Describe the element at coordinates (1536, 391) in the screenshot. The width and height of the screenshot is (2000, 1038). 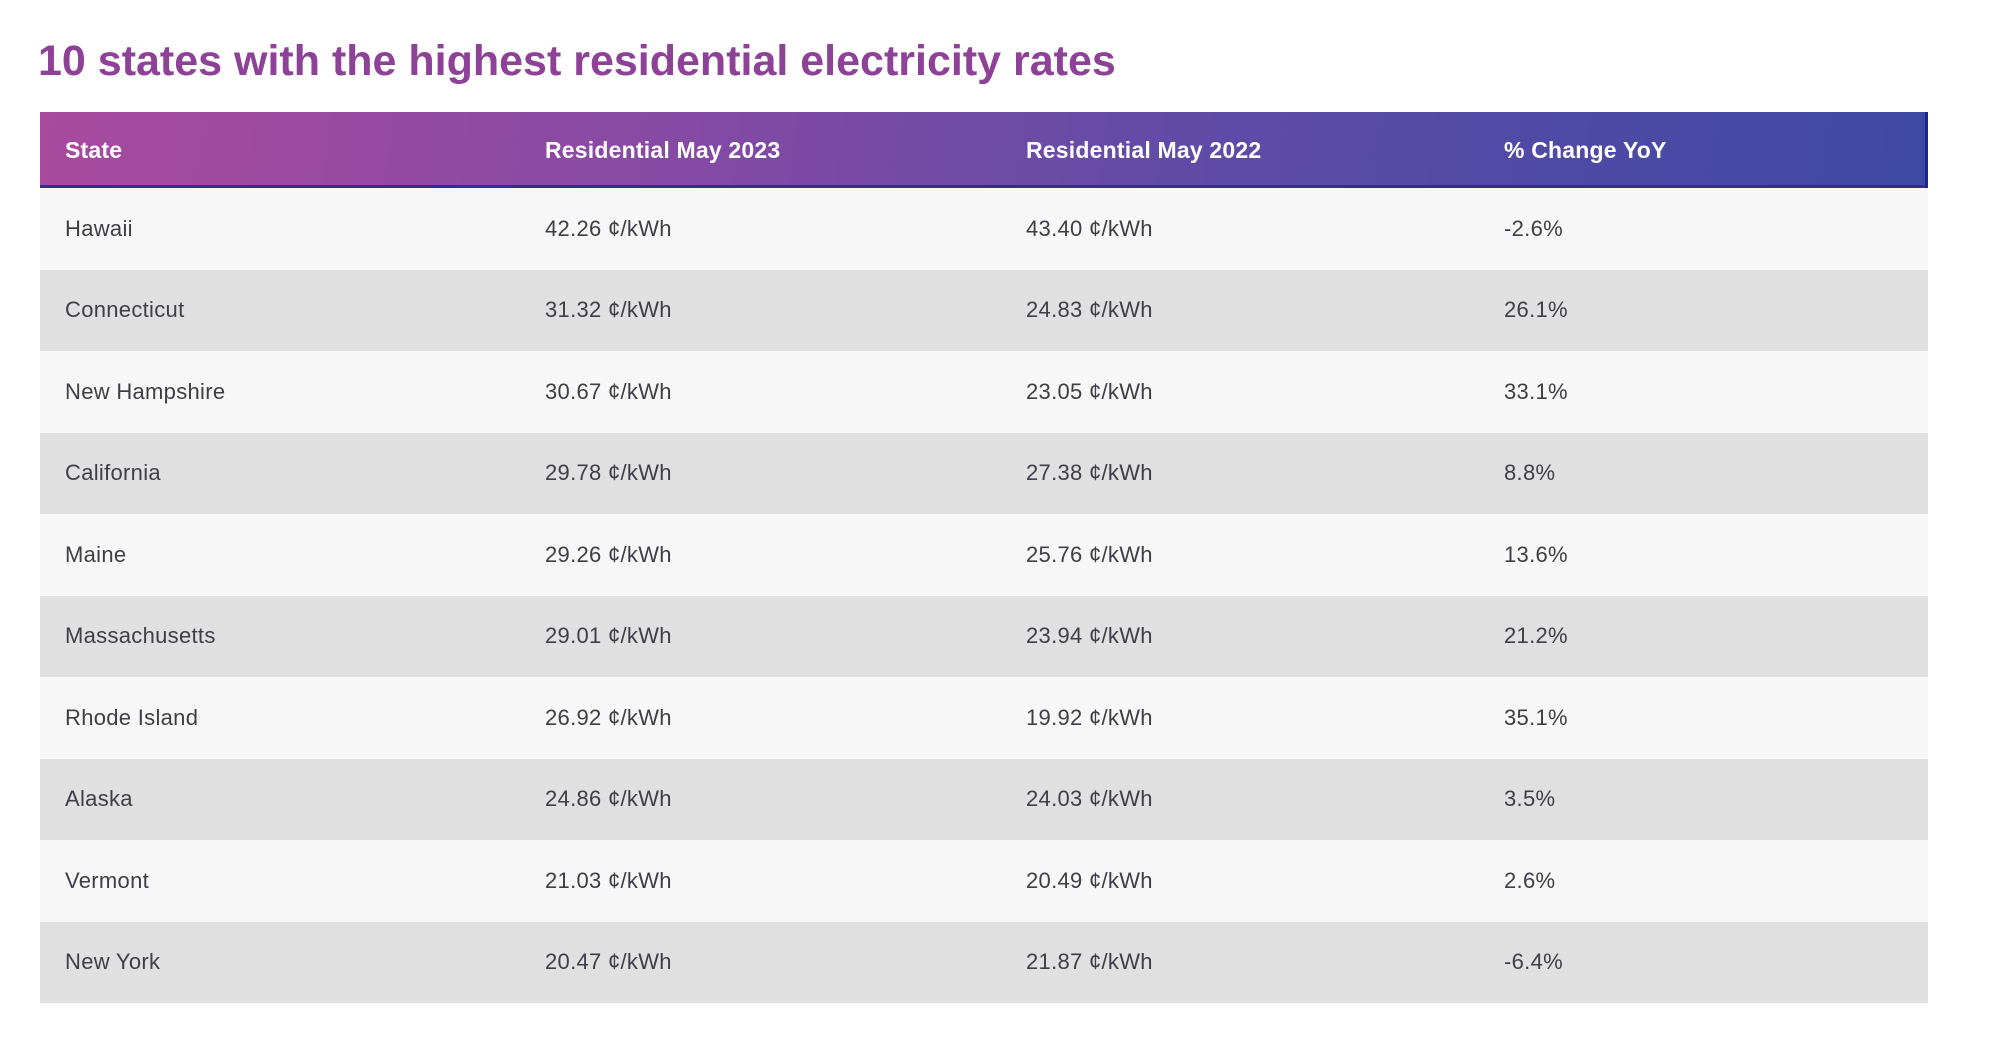
I see `cell-change: 33.1%` at that location.